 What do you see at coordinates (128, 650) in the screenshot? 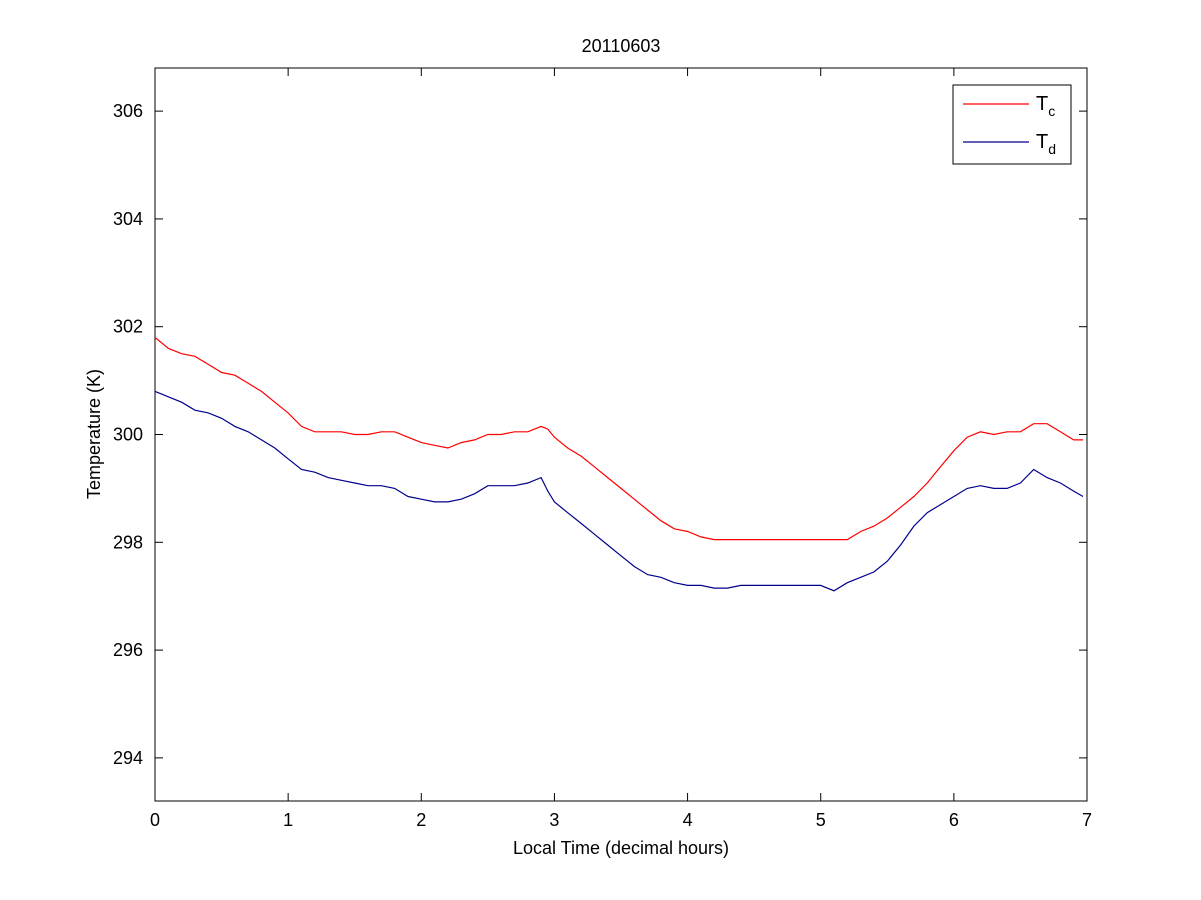
I see `y-tick-label: 296` at bounding box center [128, 650].